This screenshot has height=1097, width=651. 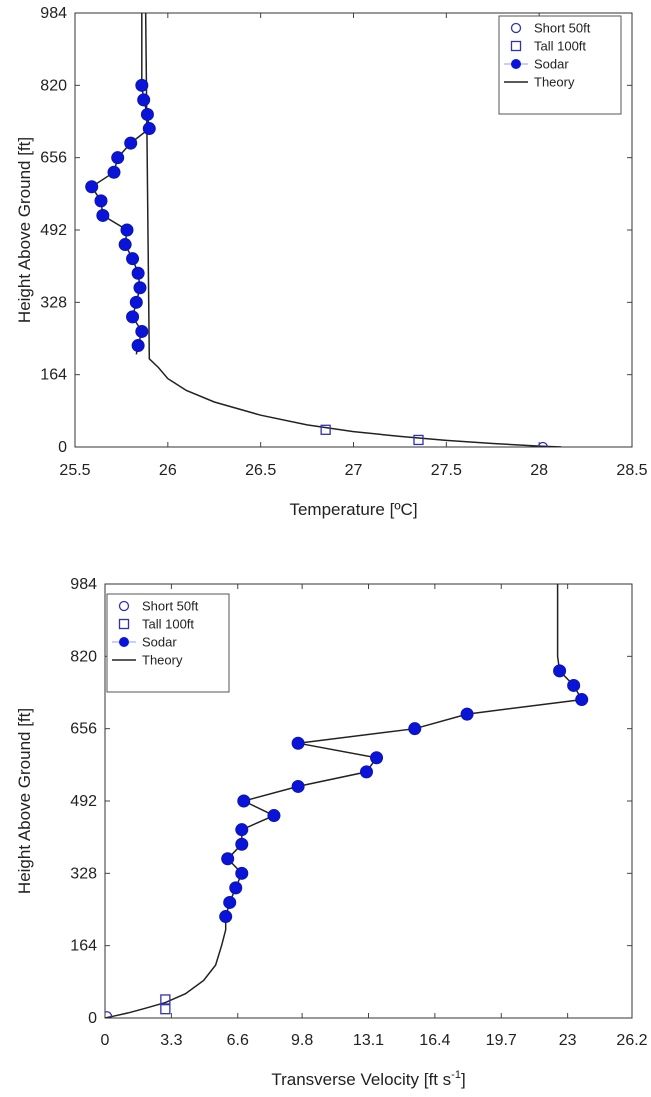 I want to click on x-axis-label: Transverse Velocity [ft s-1], so click(x=368, y=1079).